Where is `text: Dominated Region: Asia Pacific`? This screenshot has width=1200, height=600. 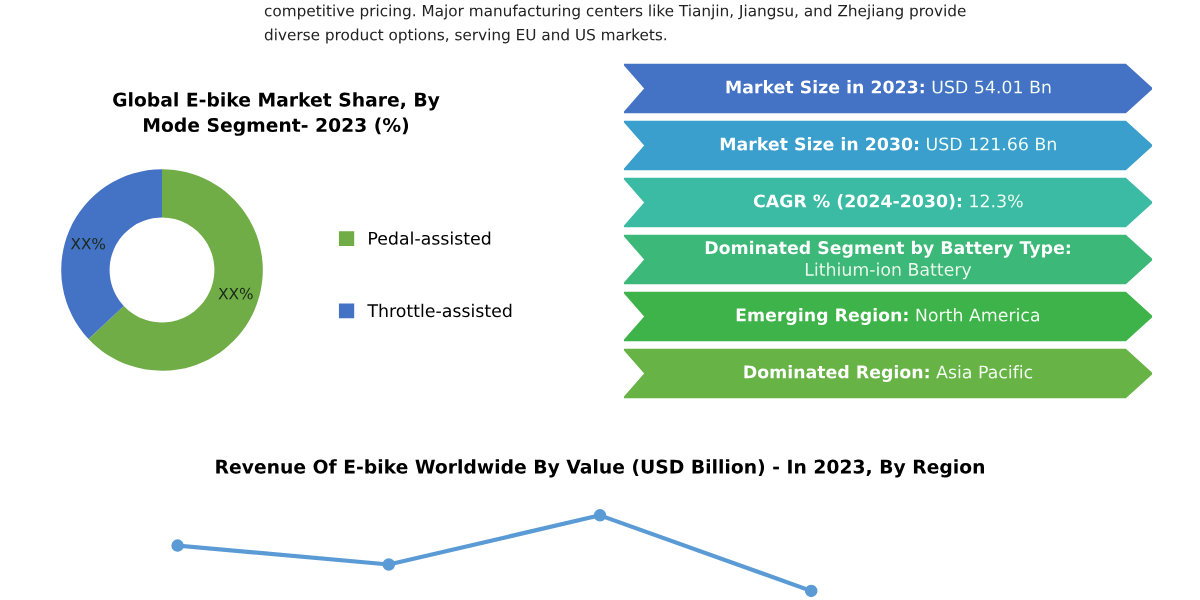 text: Dominated Region: Asia Pacific is located at coordinates (888, 373).